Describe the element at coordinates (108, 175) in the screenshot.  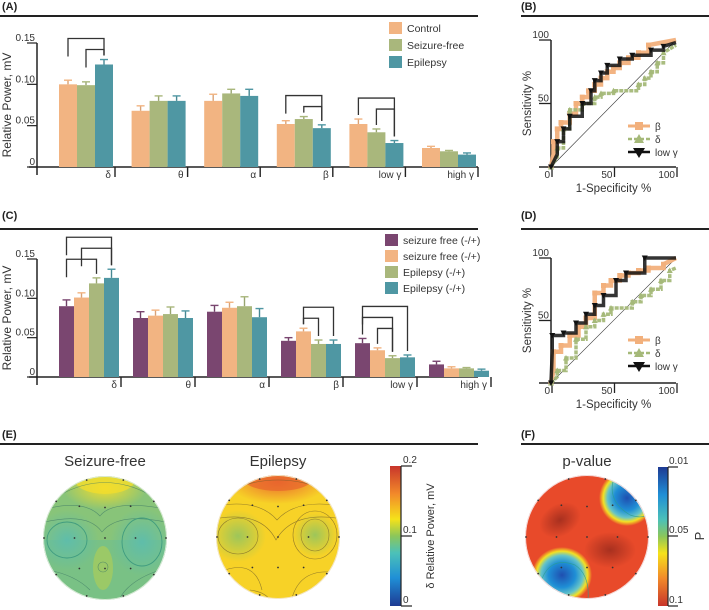
I see `x-tick-label: δ` at that location.